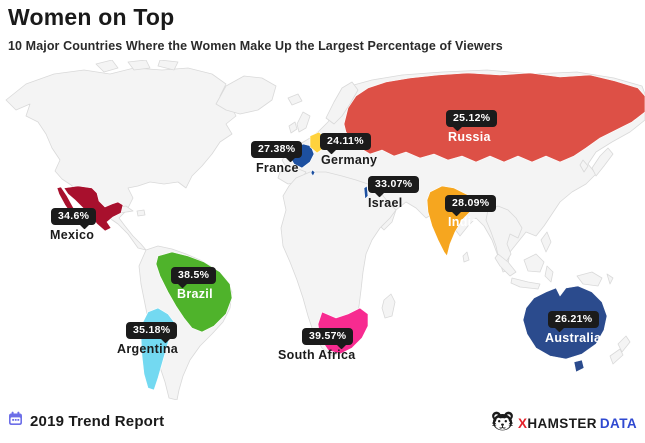  I want to click on value-badge: 26.21%, so click(574, 320).